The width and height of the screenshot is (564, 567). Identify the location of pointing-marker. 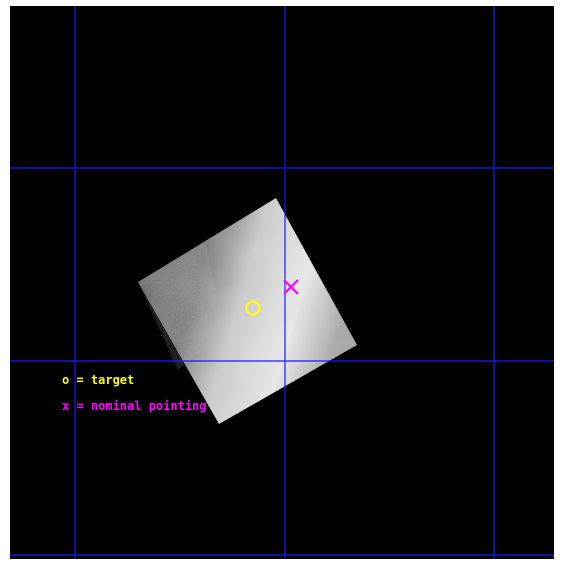
(291, 287).